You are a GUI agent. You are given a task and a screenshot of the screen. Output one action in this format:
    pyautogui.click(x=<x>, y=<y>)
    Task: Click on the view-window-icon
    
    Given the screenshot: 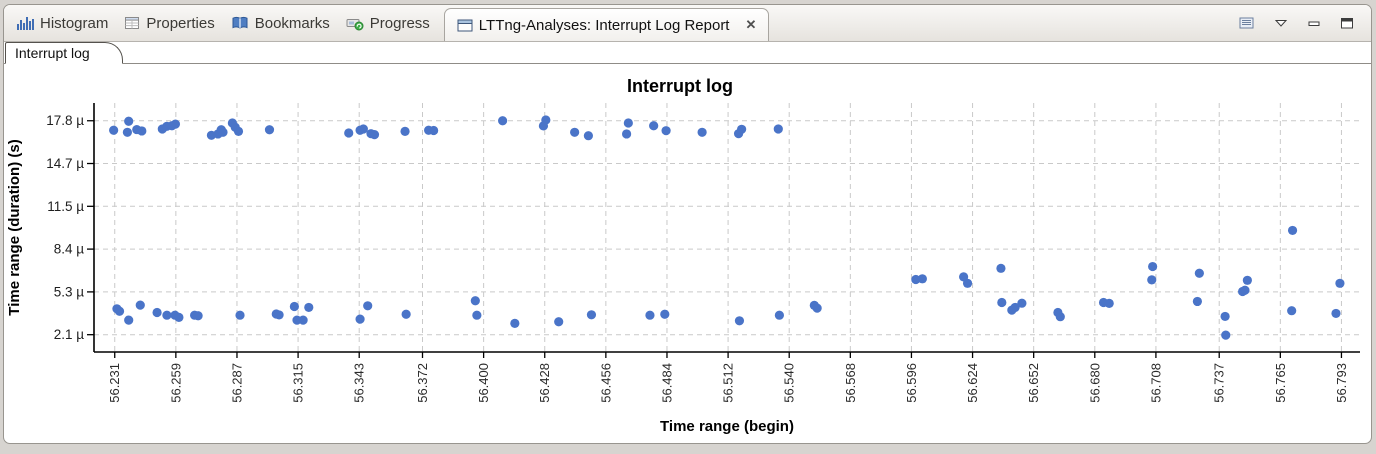 What is the action you would take?
    pyautogui.click(x=465, y=25)
    